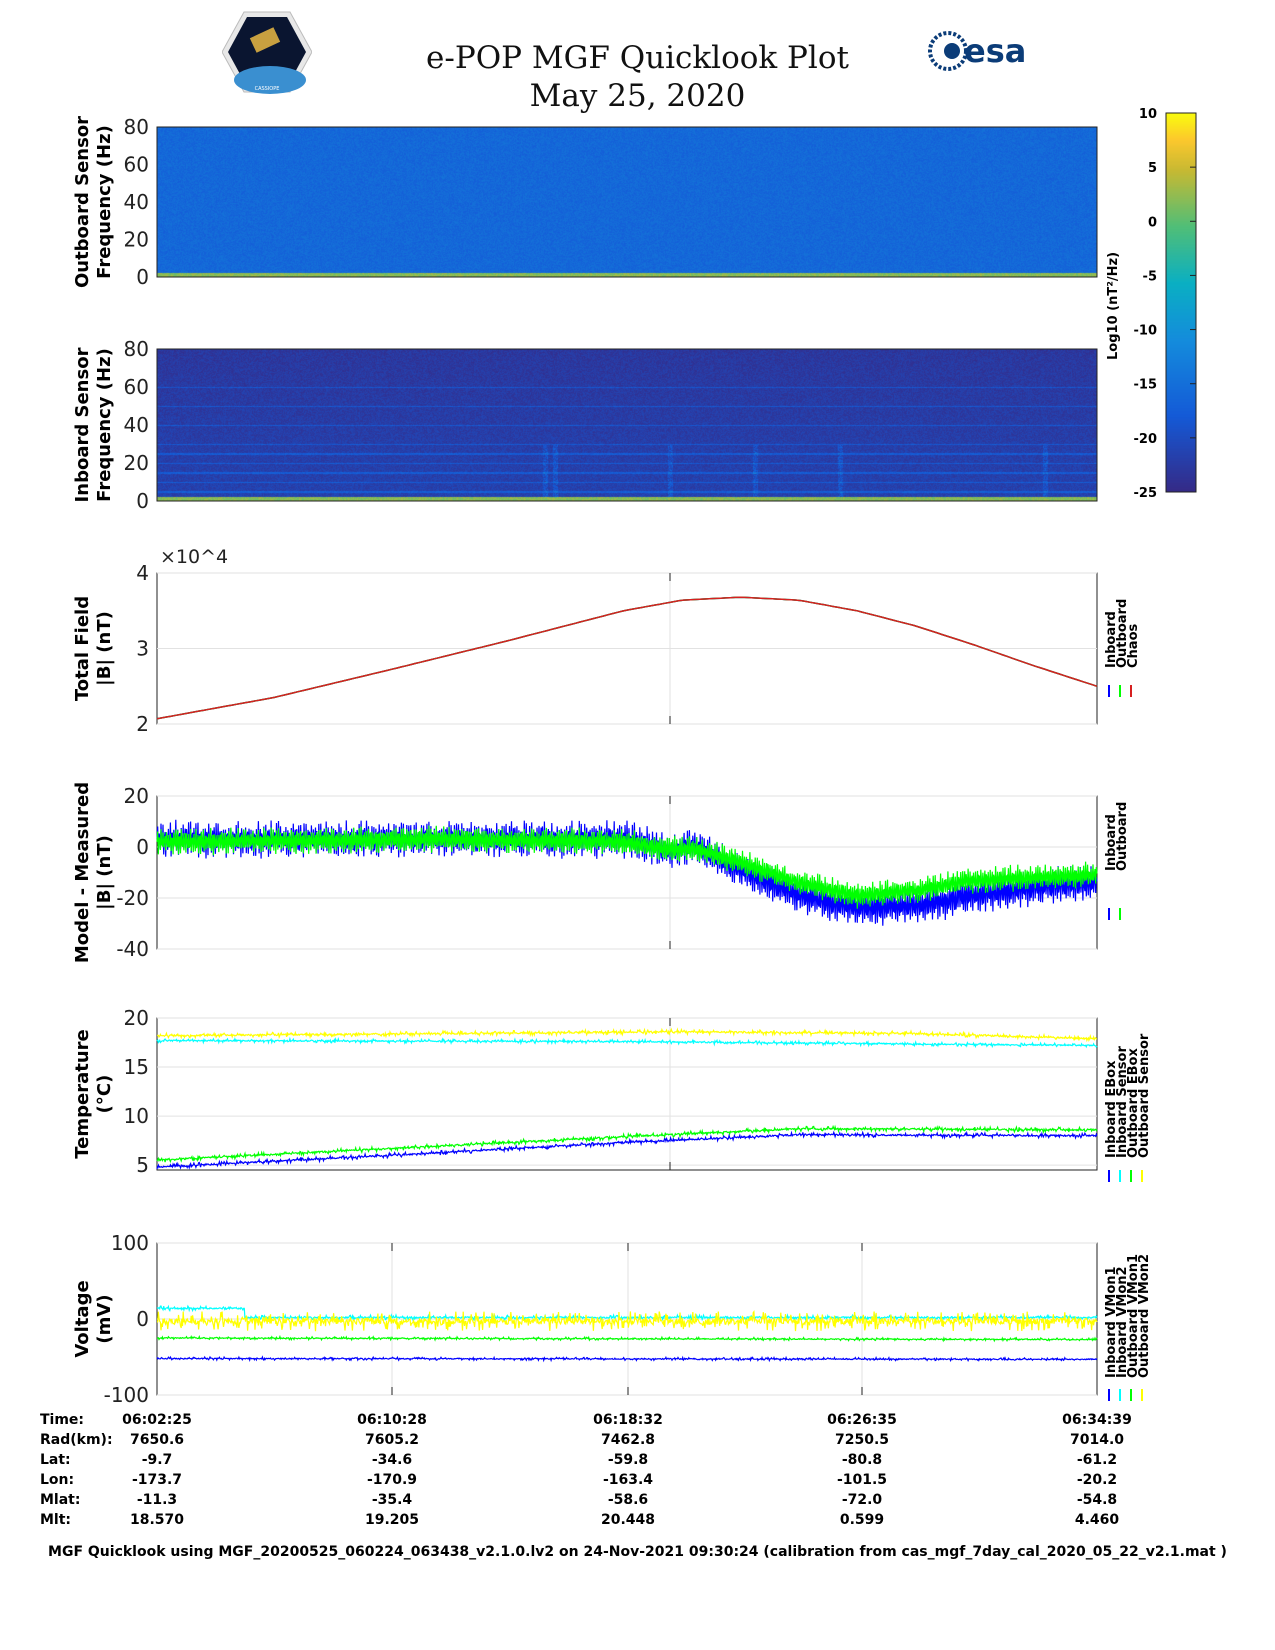 The height and width of the screenshot is (1650, 1275). Describe the element at coordinates (57, 1480) in the screenshot. I see `ephemeris-row-label: Lon:` at that location.